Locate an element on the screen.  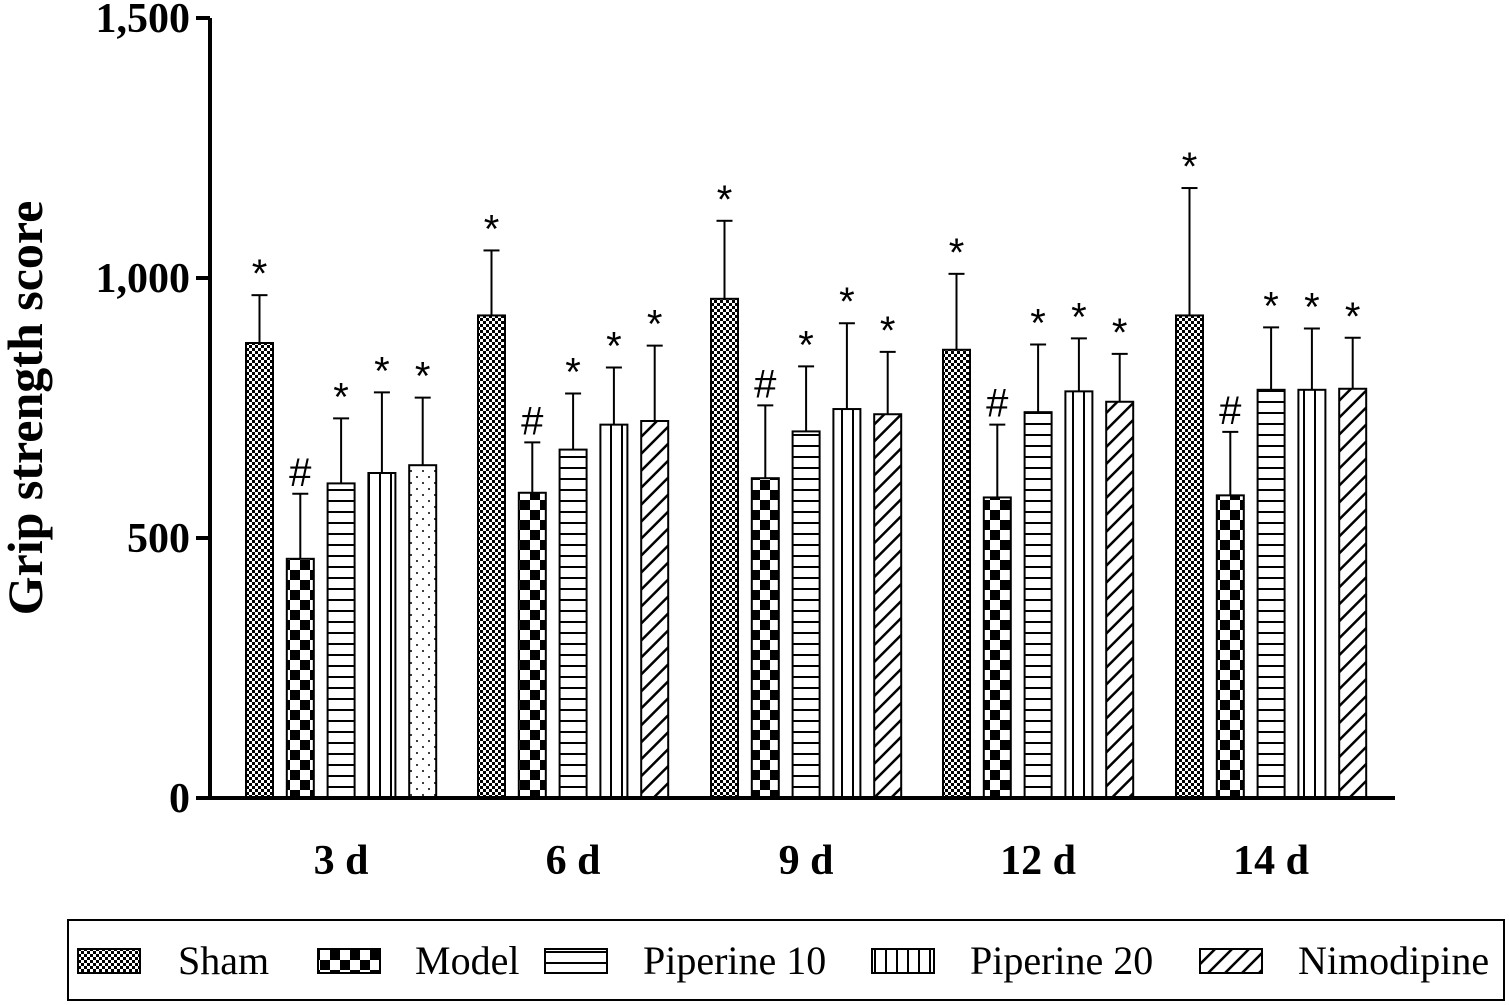
legend-label: Sham is located at coordinates (223, 960).